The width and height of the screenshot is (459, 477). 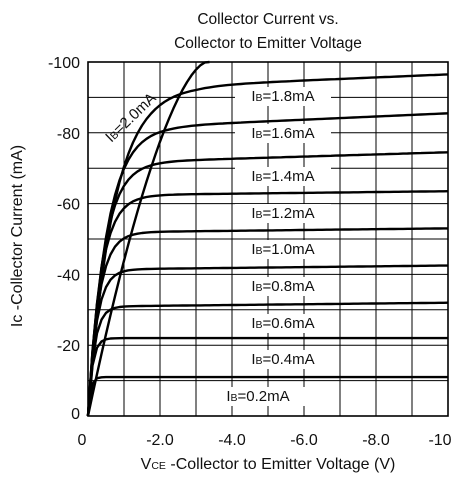 I want to click on curve-label: IB=0.6mA, so click(x=282, y=323).